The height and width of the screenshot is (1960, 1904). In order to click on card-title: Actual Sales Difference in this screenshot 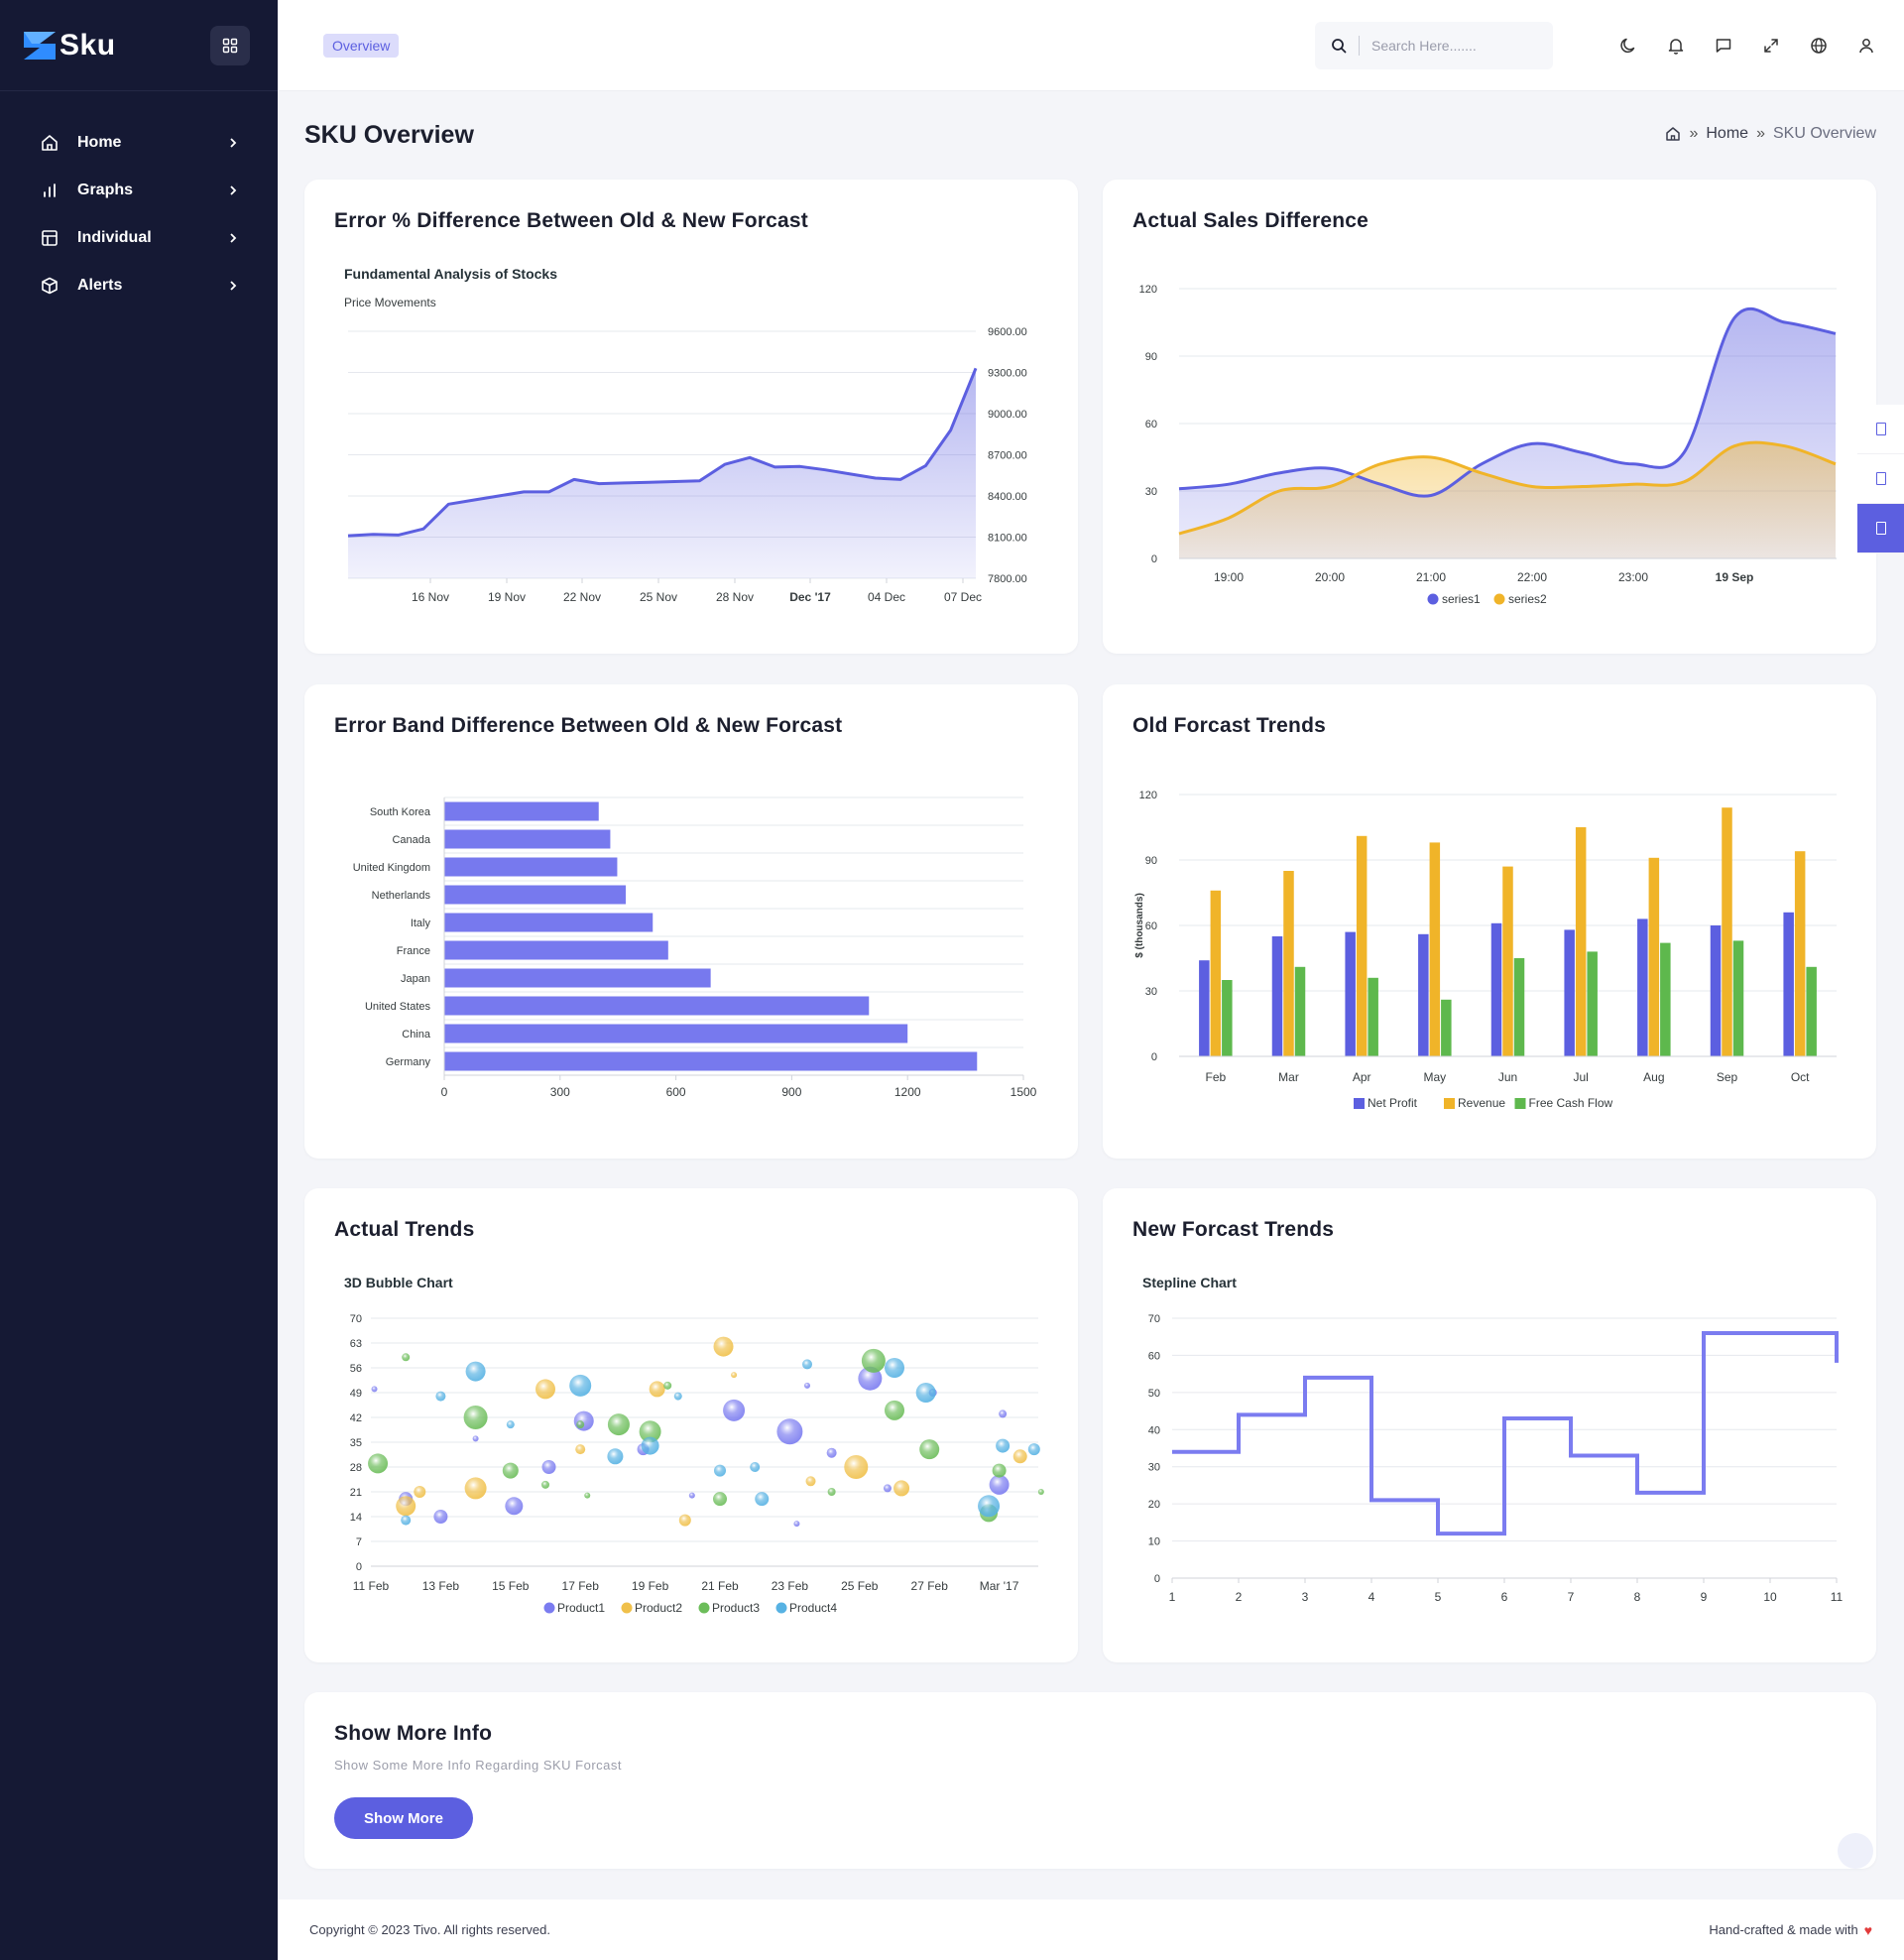, I will do `click(1250, 221)`.